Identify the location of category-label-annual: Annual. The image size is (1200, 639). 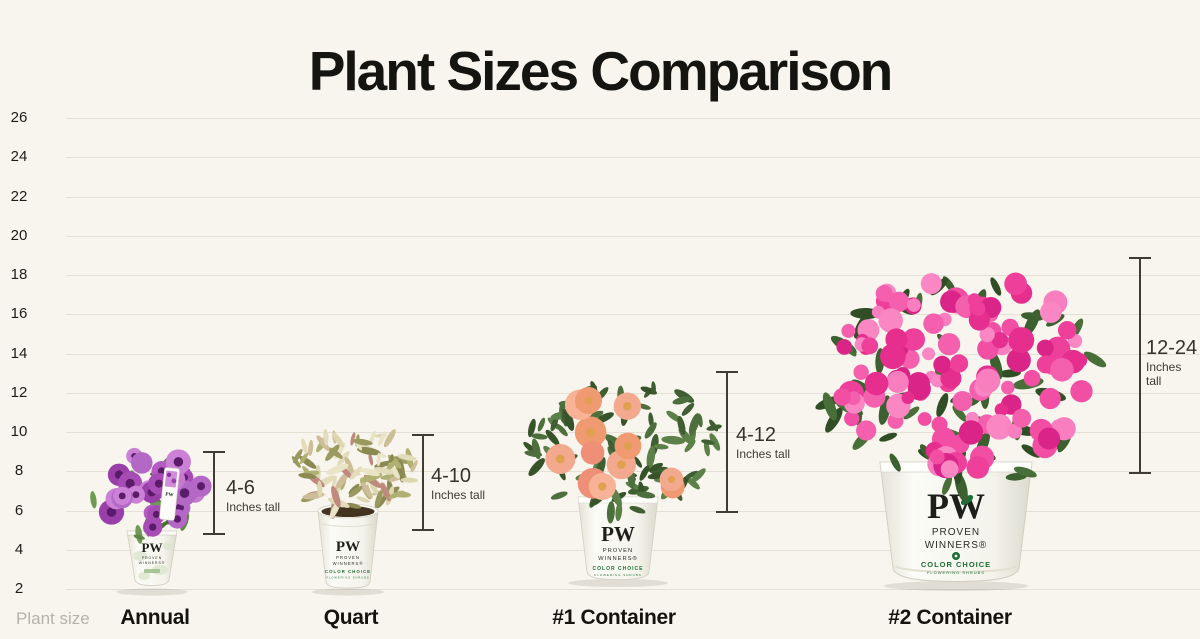
(155, 617).